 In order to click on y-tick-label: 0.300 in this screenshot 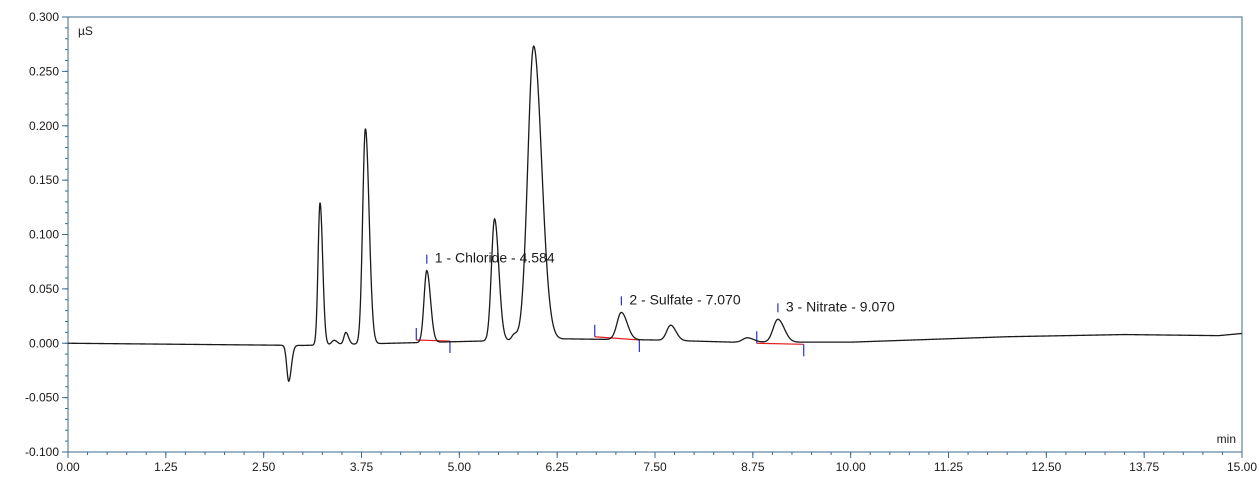, I will do `click(44, 17)`.